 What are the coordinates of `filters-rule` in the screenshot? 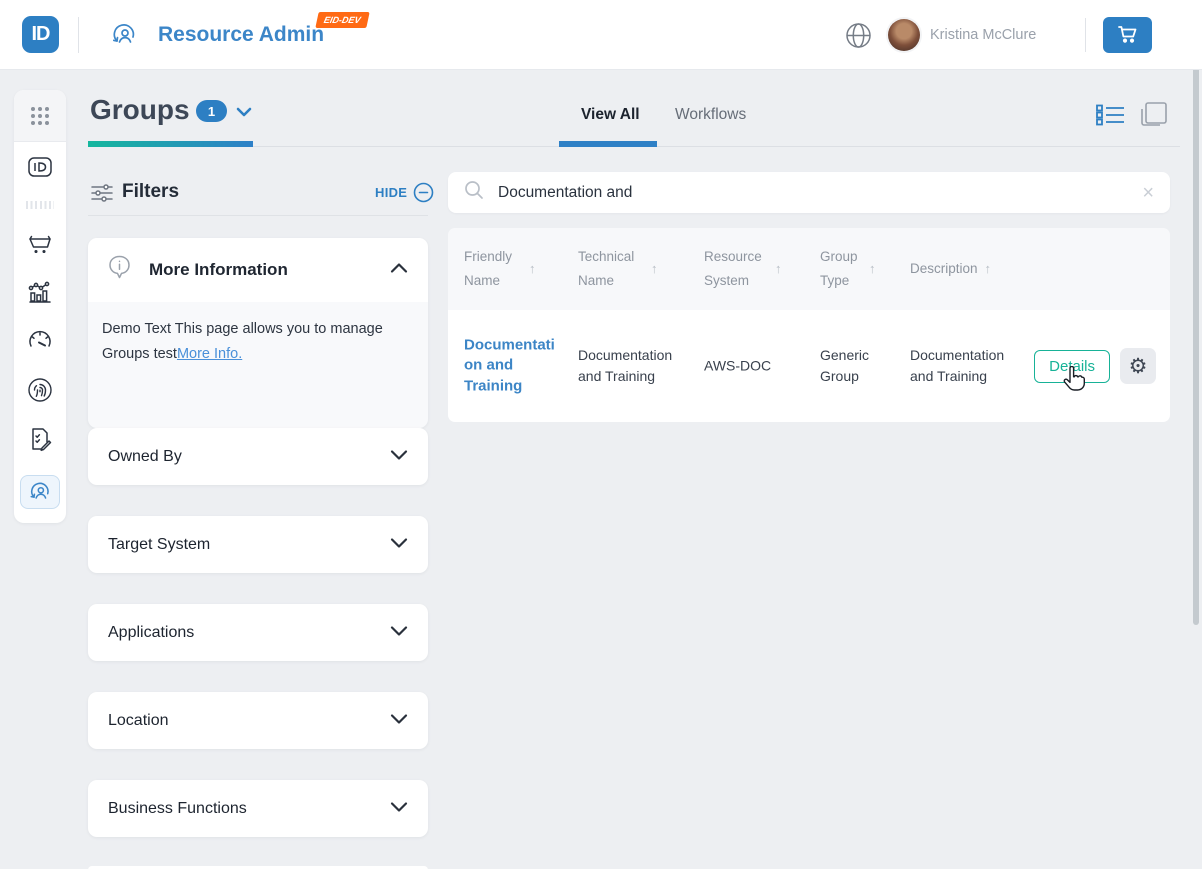 It's located at (258, 215).